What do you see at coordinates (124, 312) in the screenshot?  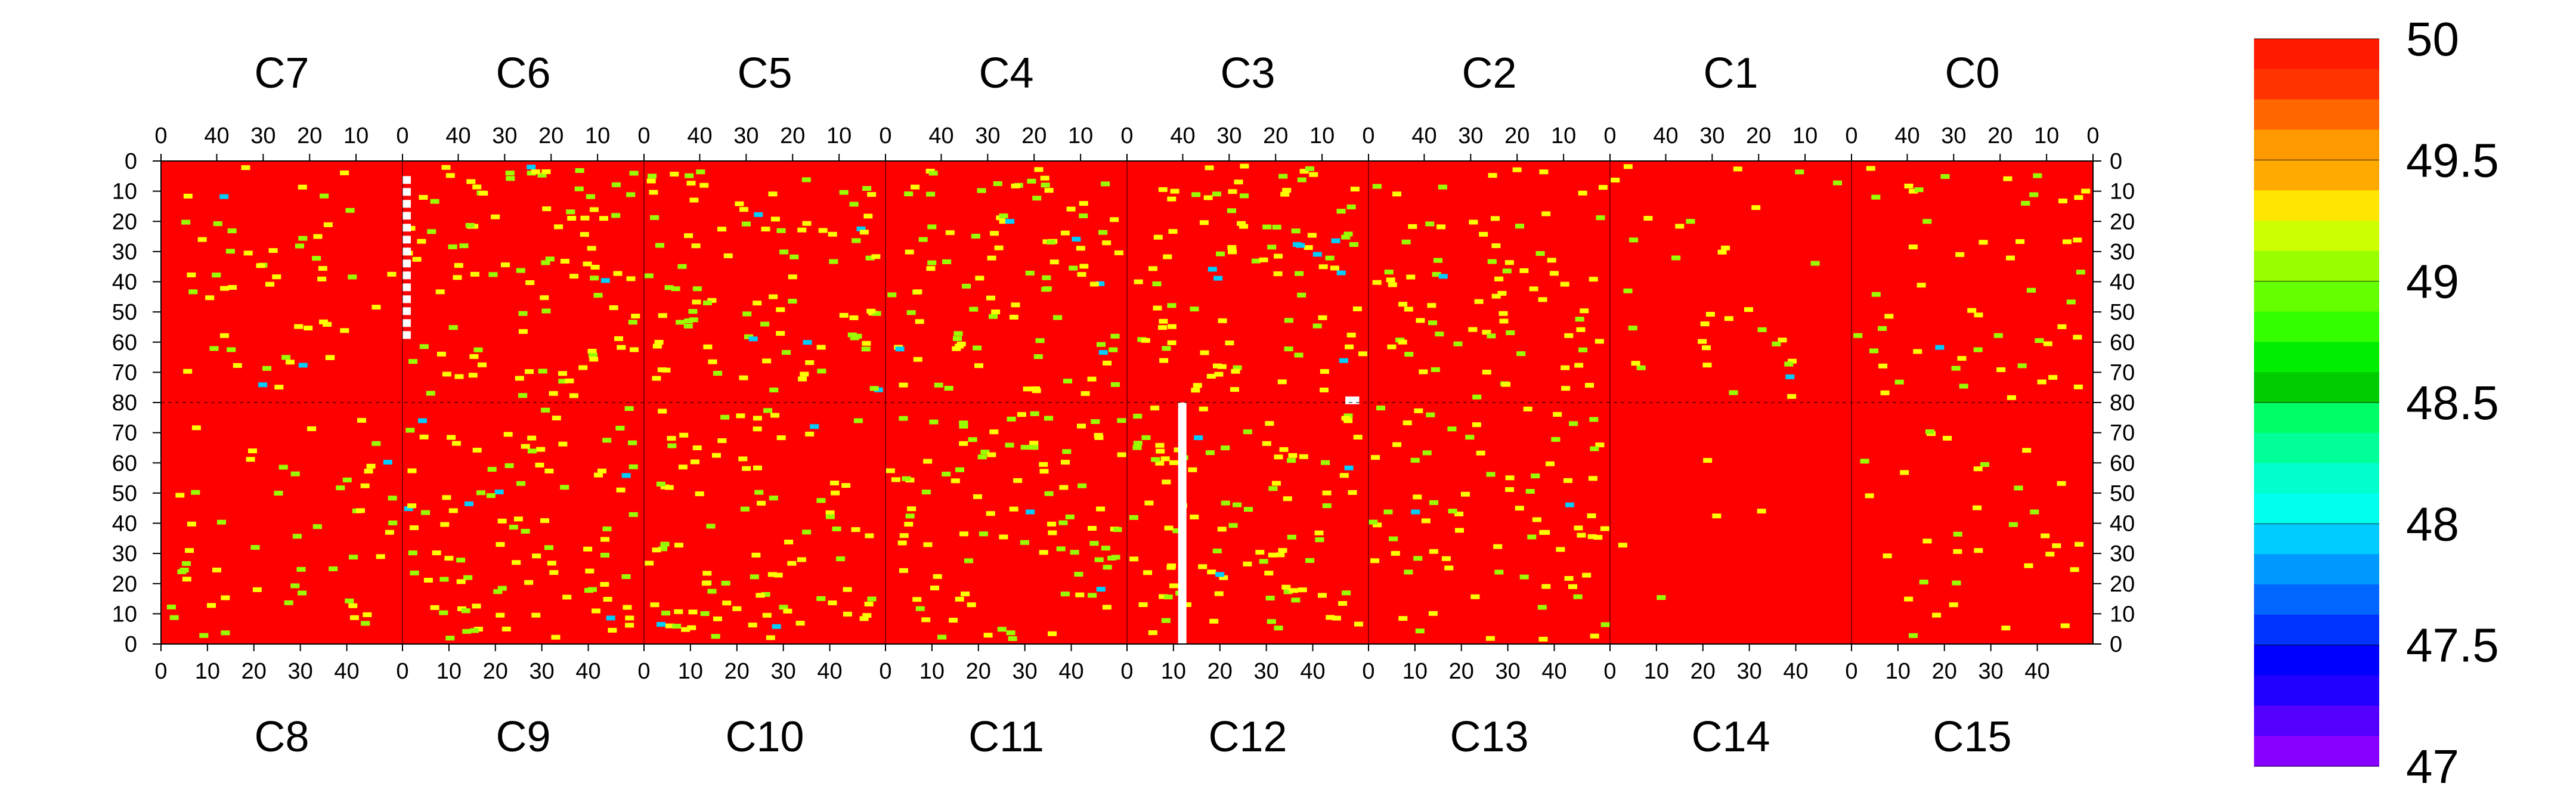 I see `left-y-tick-label: 50` at bounding box center [124, 312].